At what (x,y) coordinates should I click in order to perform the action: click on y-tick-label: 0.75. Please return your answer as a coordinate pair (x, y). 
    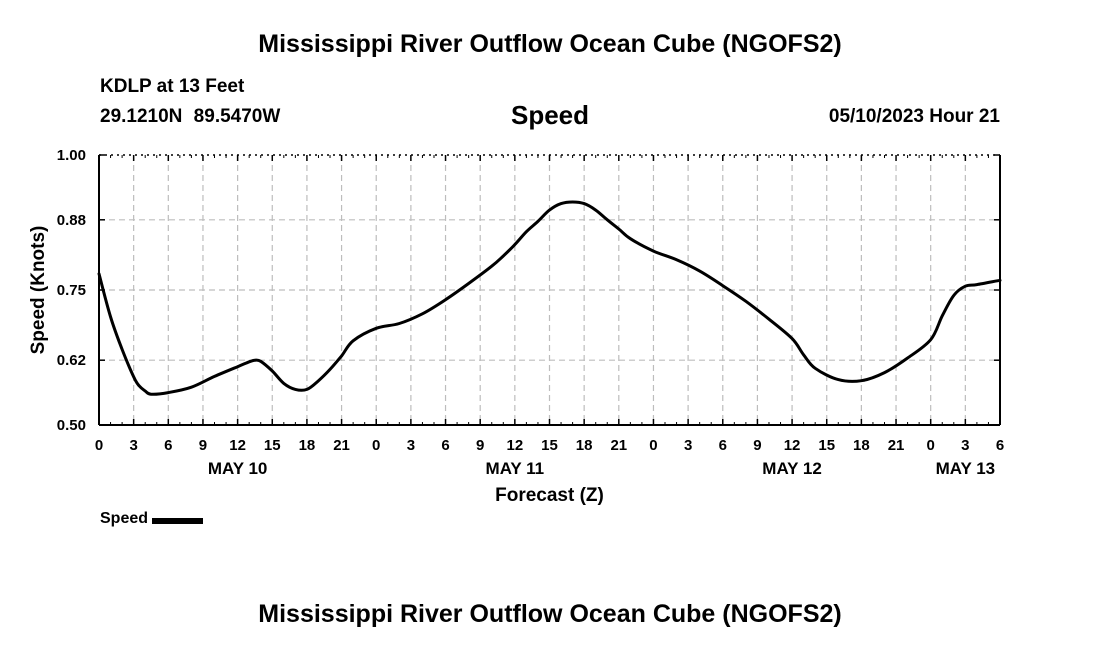
    Looking at the image, I should click on (71, 290).